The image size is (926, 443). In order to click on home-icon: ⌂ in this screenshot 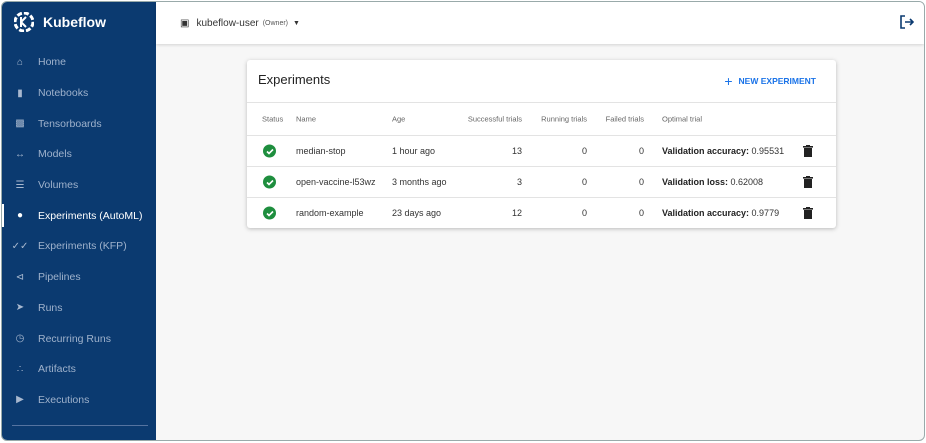, I will do `click(20, 62)`.